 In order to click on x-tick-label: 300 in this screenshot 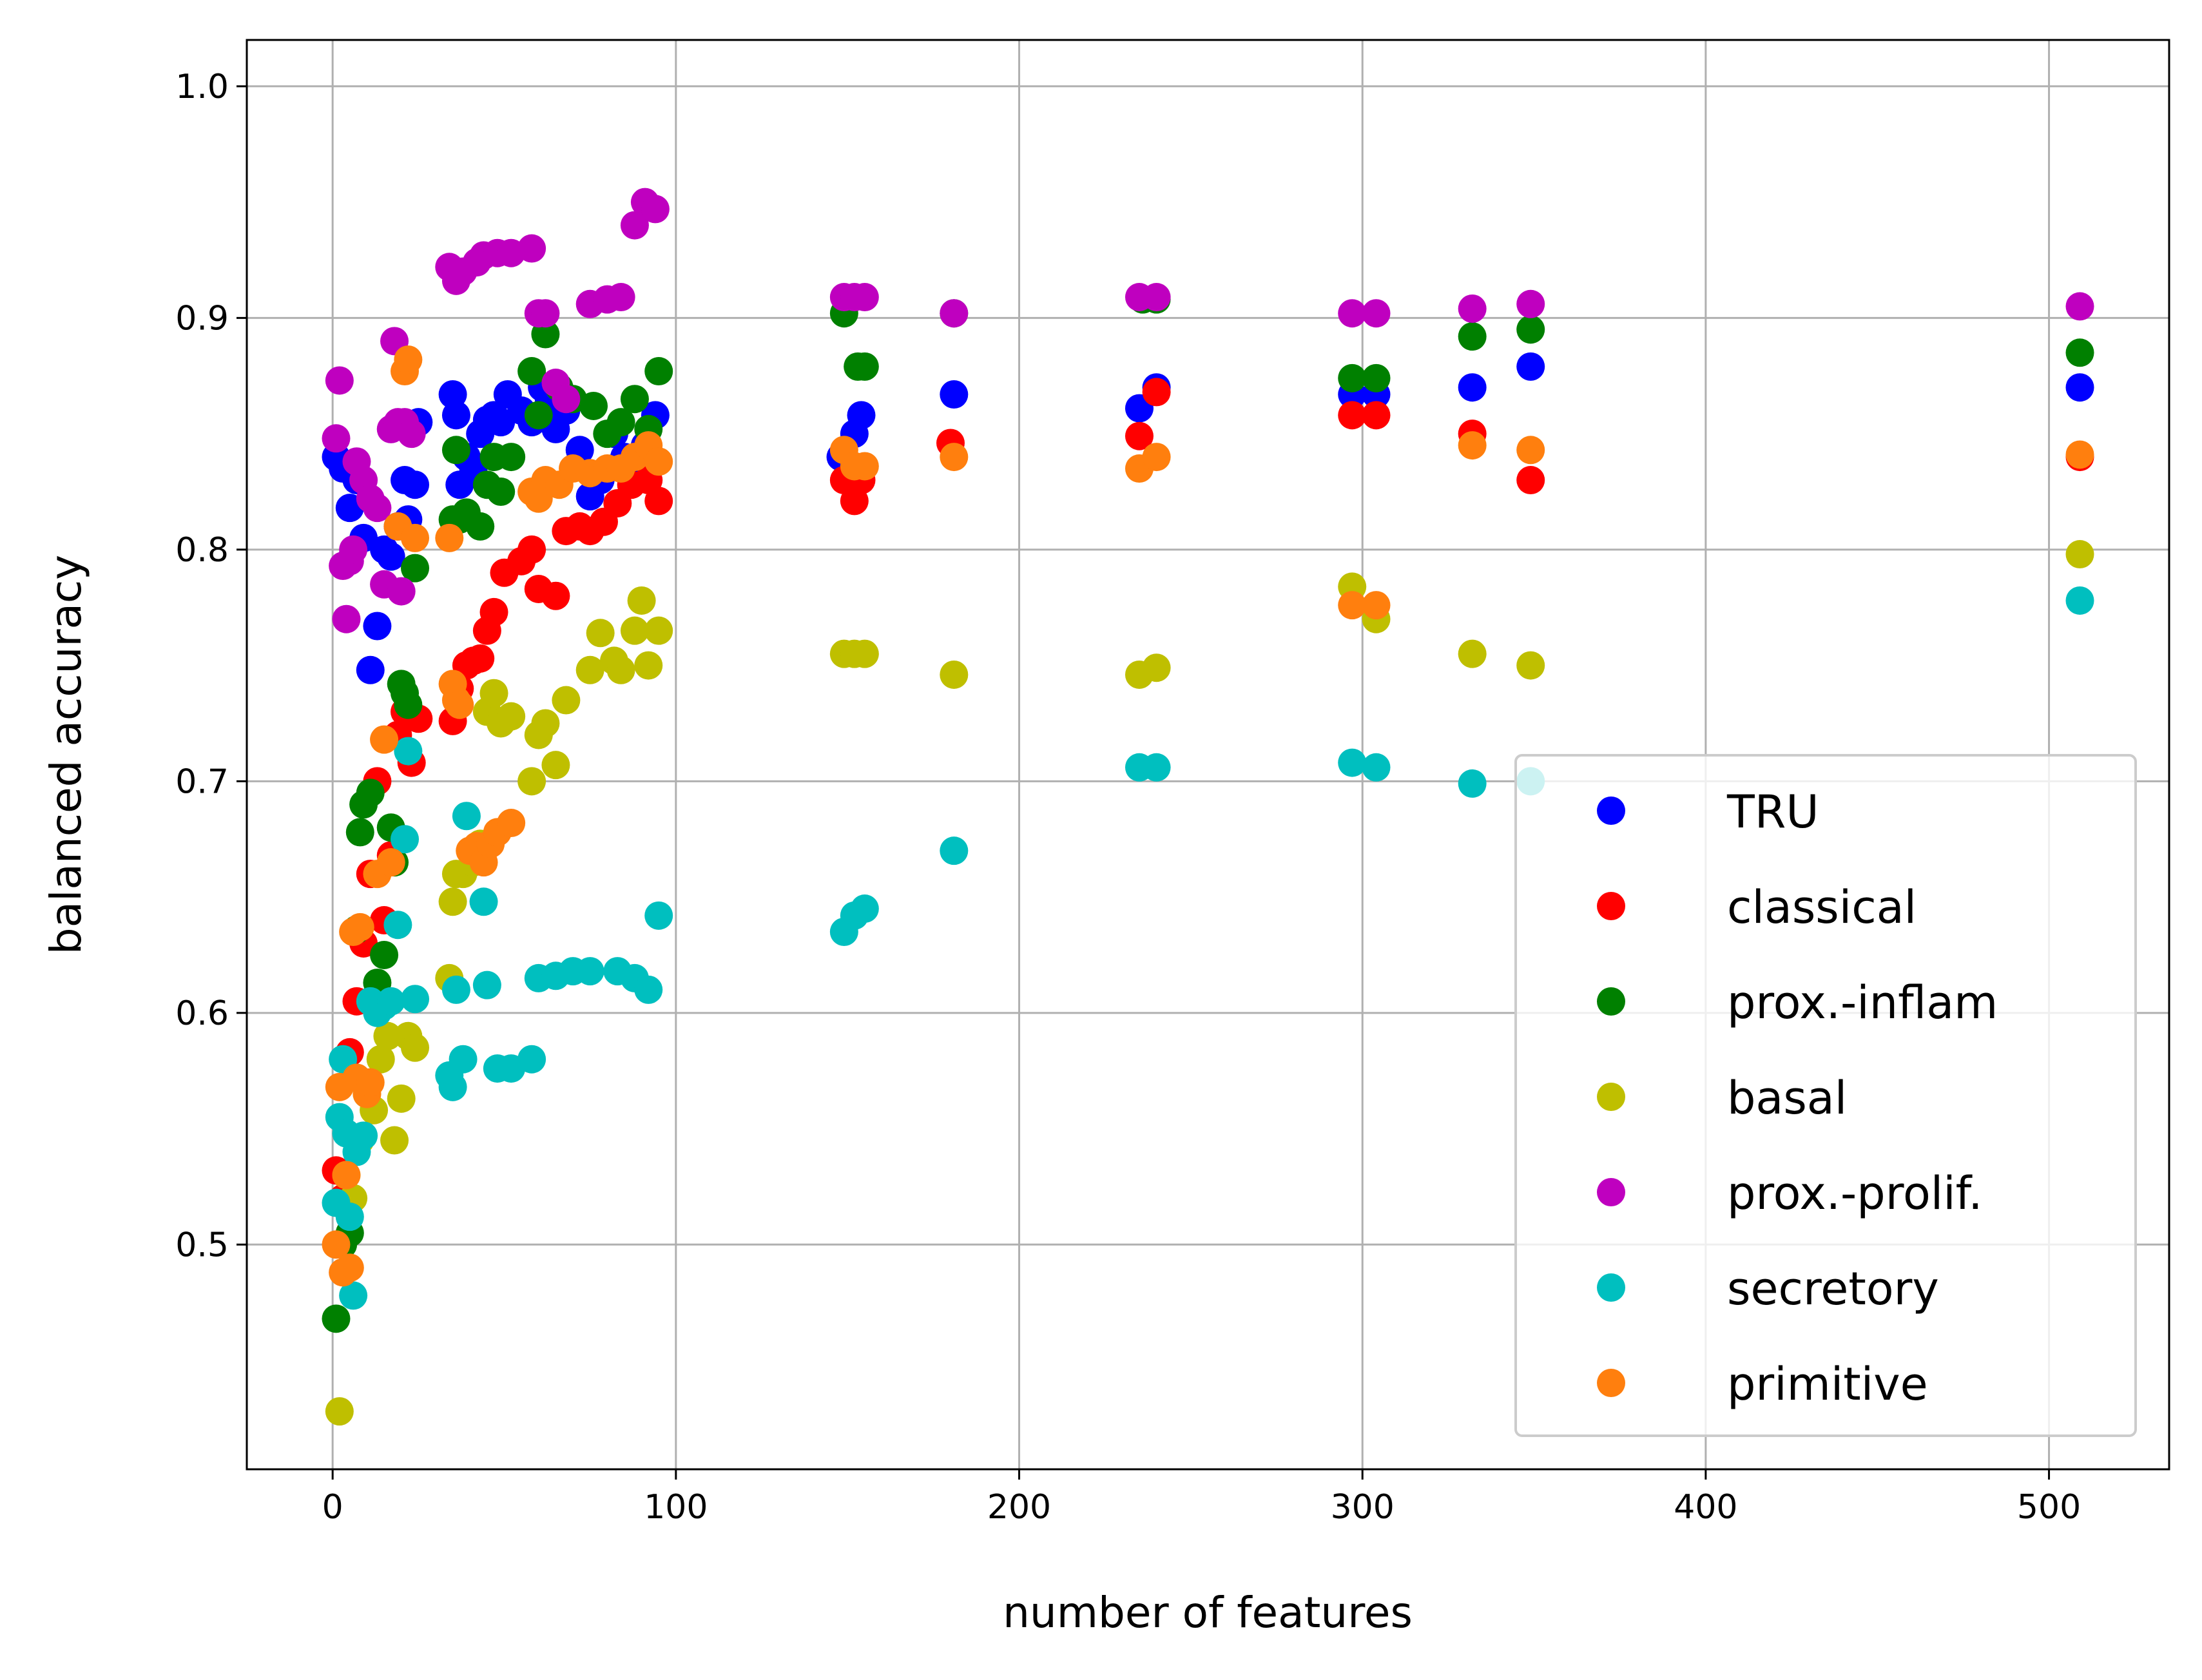, I will do `click(1363, 1507)`.